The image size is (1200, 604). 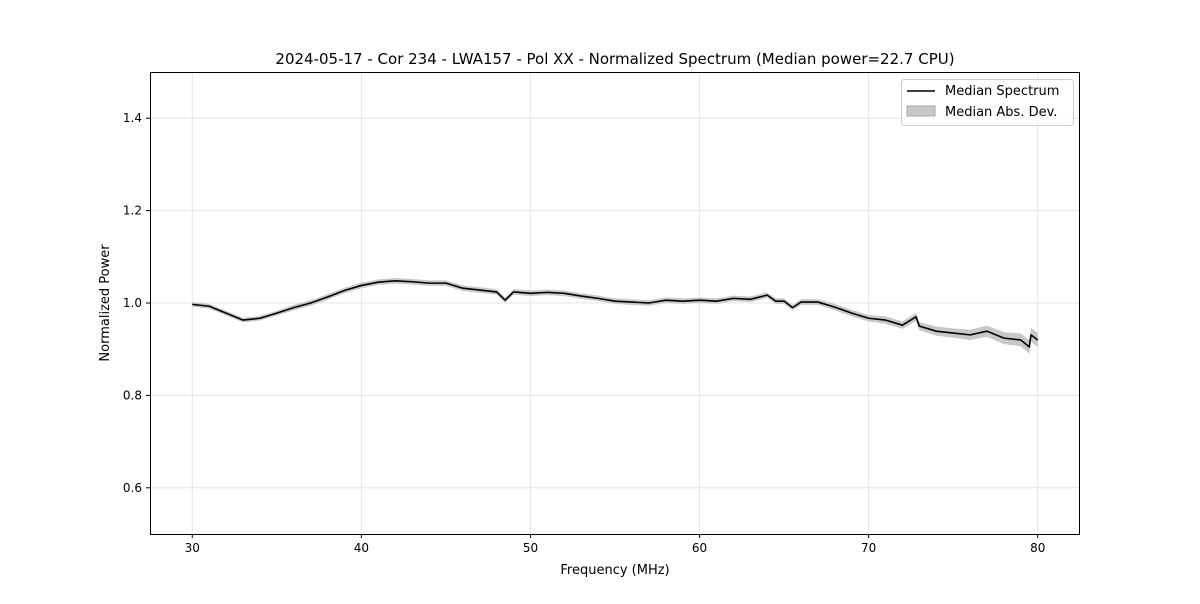 What do you see at coordinates (132, 303) in the screenshot?
I see `y-tick-label: 1.0` at bounding box center [132, 303].